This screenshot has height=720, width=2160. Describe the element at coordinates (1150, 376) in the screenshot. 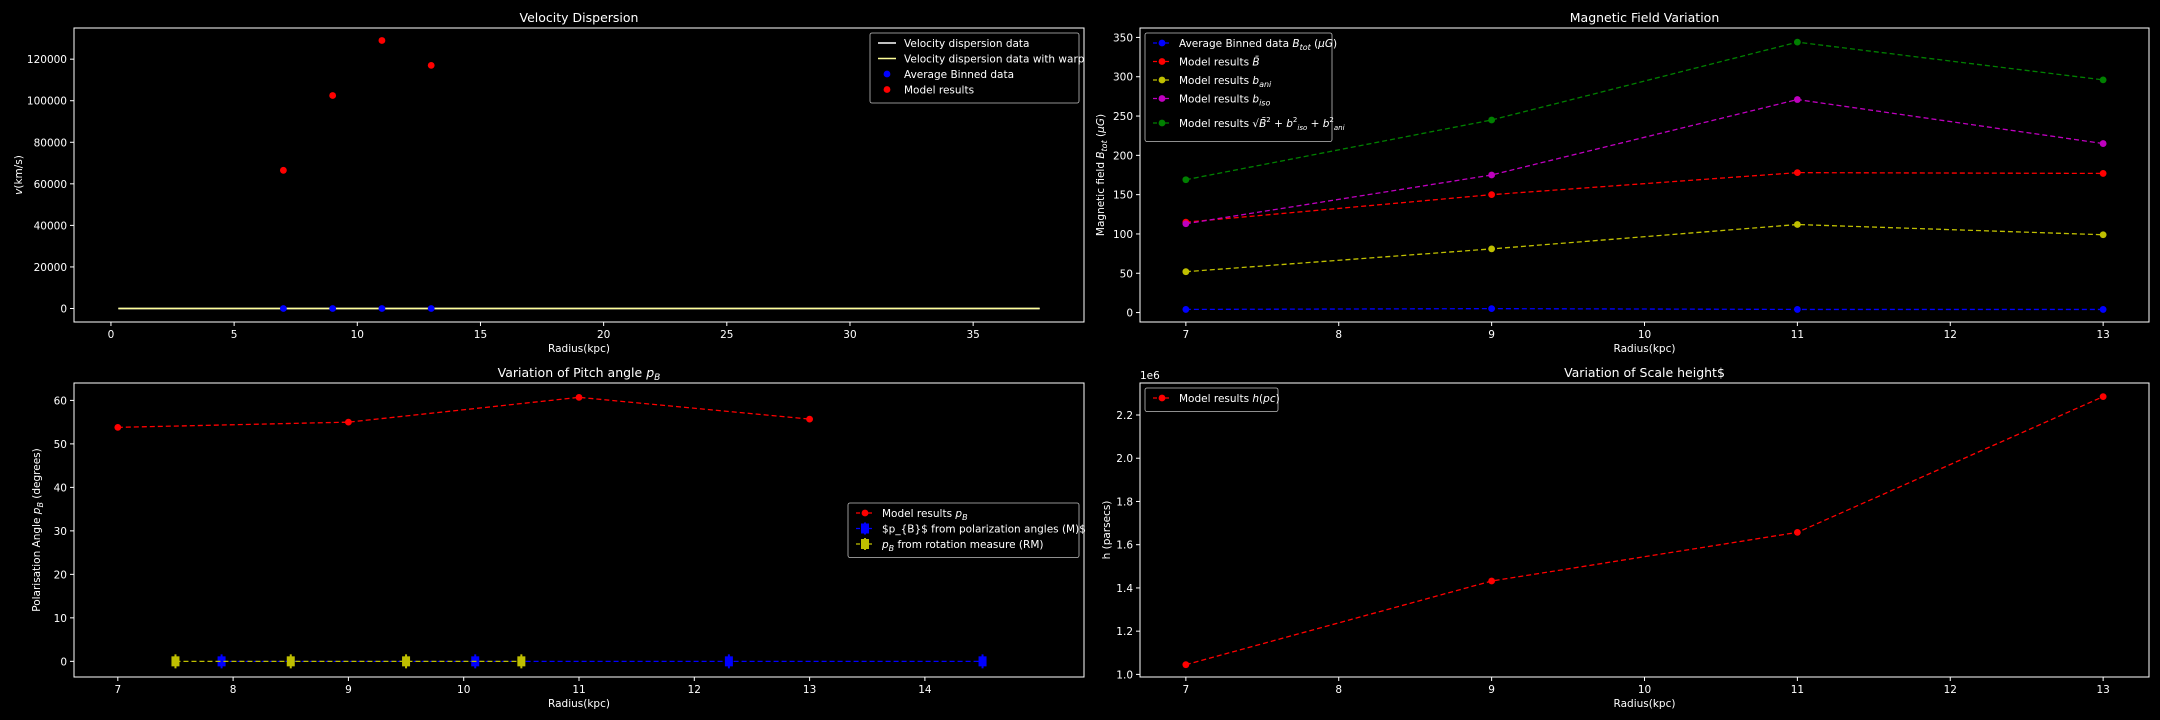

I see `scale-offset-text: 1e6` at that location.